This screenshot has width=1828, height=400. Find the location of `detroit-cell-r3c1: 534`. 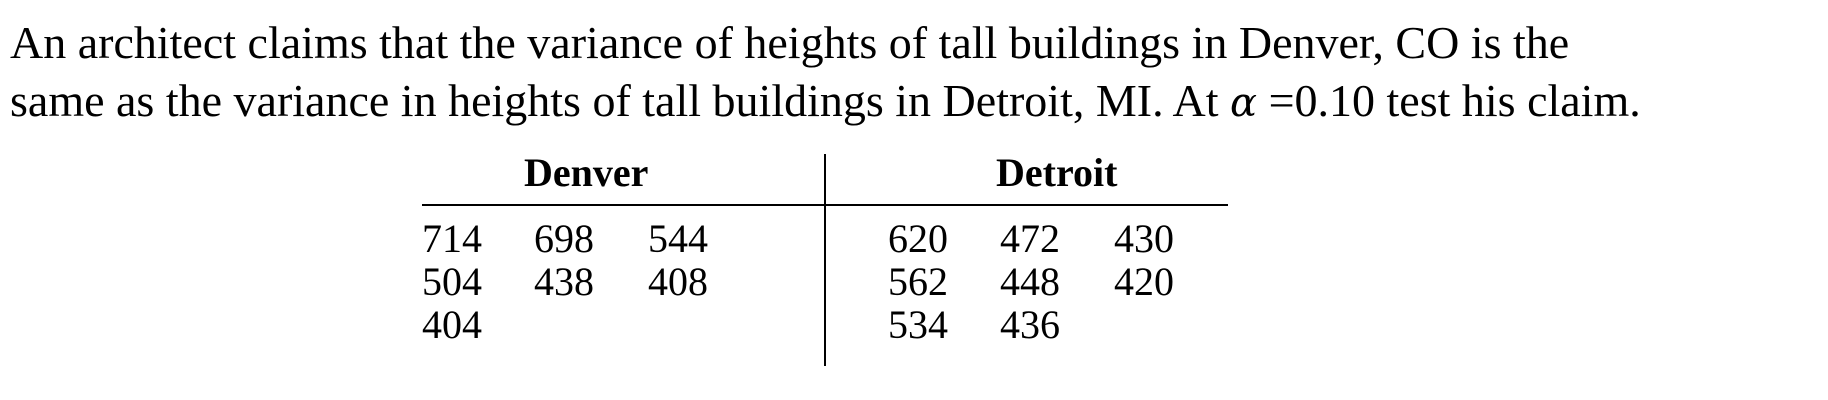

detroit-cell-r3c1: 534 is located at coordinates (918, 324).